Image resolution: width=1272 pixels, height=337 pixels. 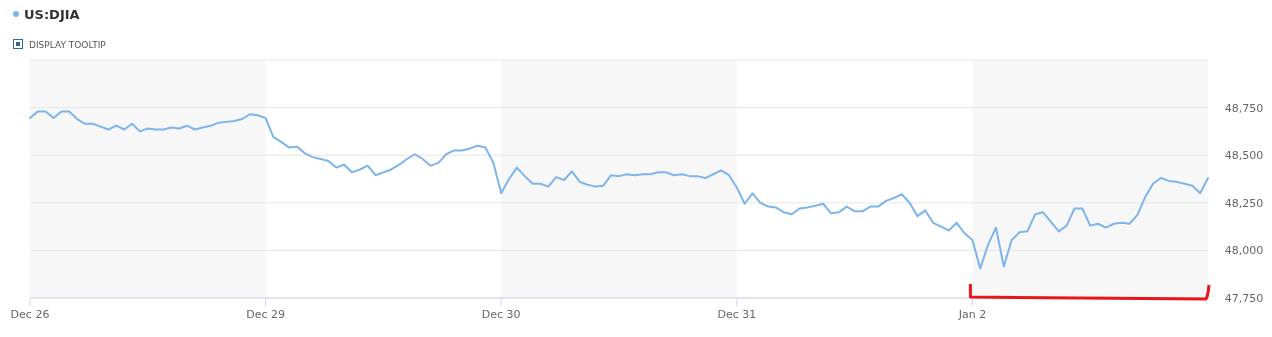 I want to click on y-tick-label: 48,750, so click(x=1244, y=108).